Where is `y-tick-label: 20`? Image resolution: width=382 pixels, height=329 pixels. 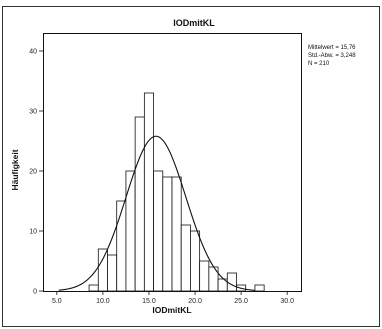 y-tick-label: 20 is located at coordinates (33, 172).